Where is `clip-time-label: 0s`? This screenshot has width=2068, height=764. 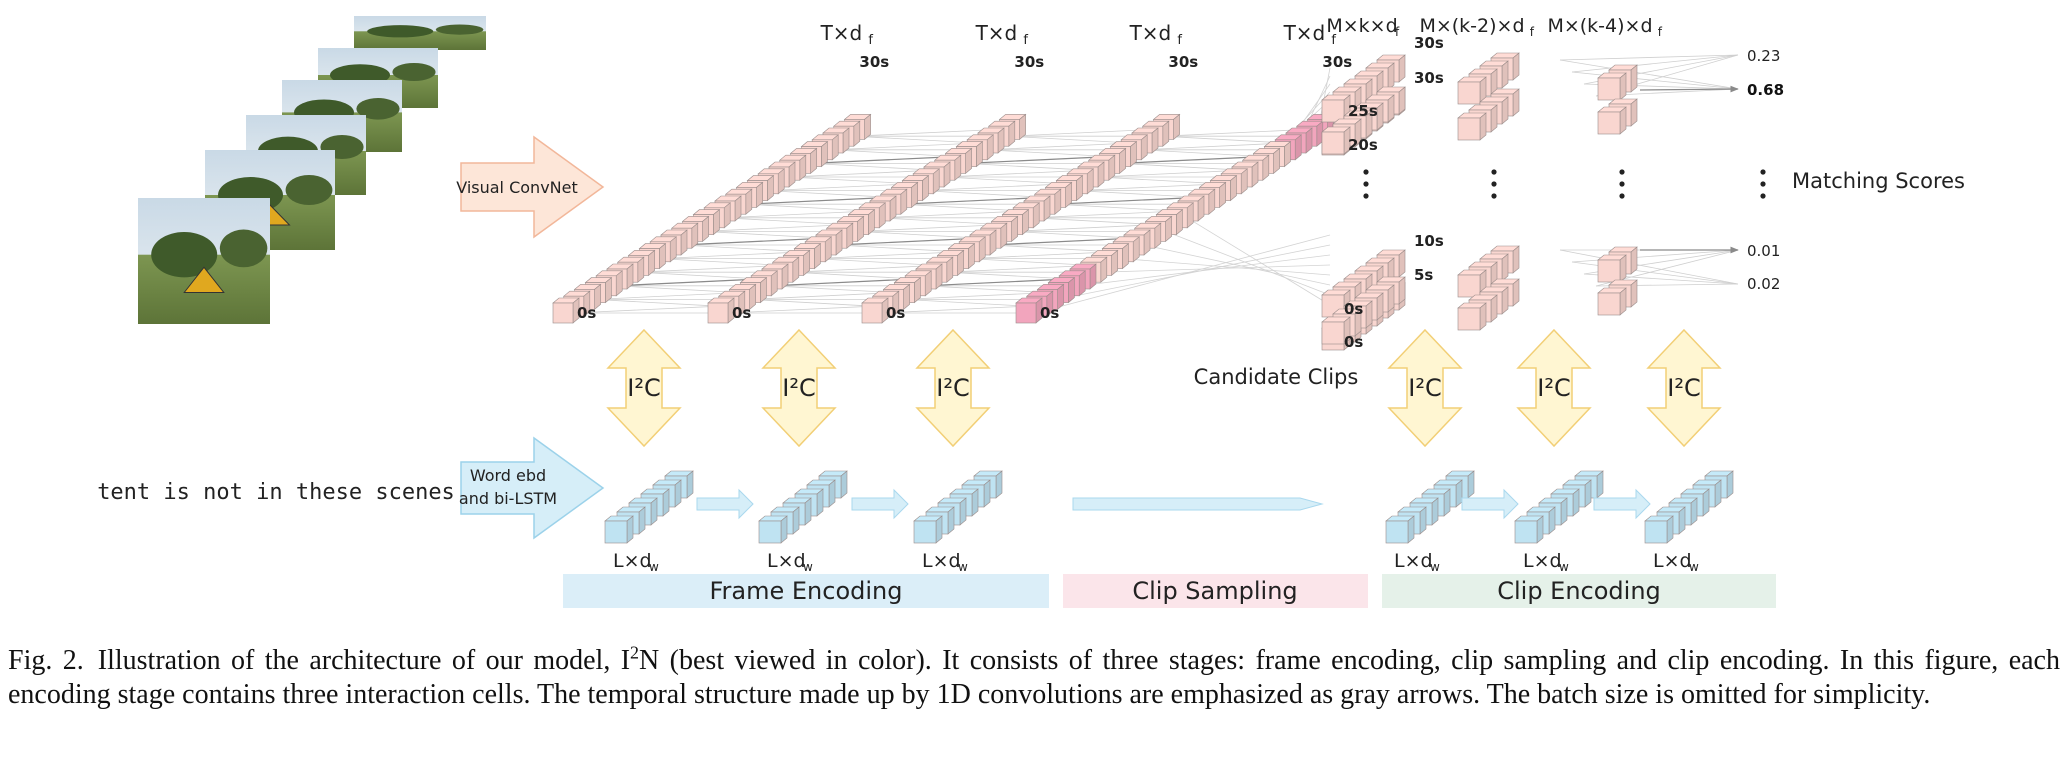
clip-time-label: 0s is located at coordinates (1353, 309).